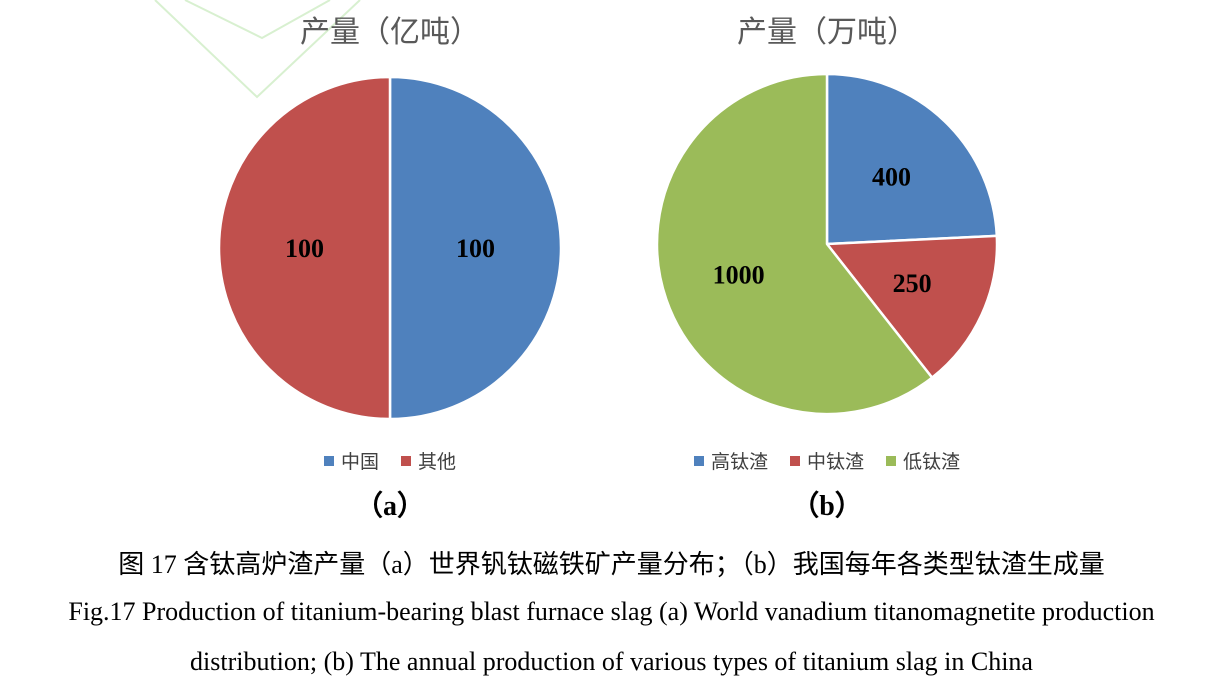 This screenshot has height=698, width=1223. Describe the element at coordinates (739, 462) in the screenshot. I see `pie-b-legend-label-高钛渣: 高钛渣` at that location.